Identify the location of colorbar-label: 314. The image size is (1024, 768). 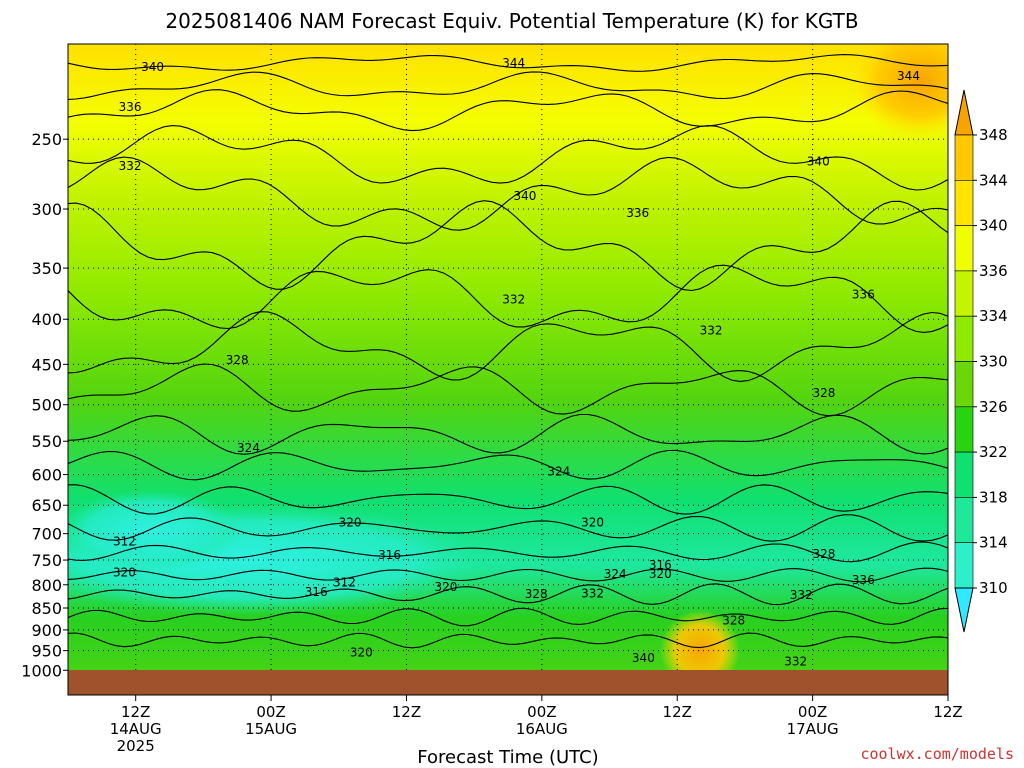
(993, 543).